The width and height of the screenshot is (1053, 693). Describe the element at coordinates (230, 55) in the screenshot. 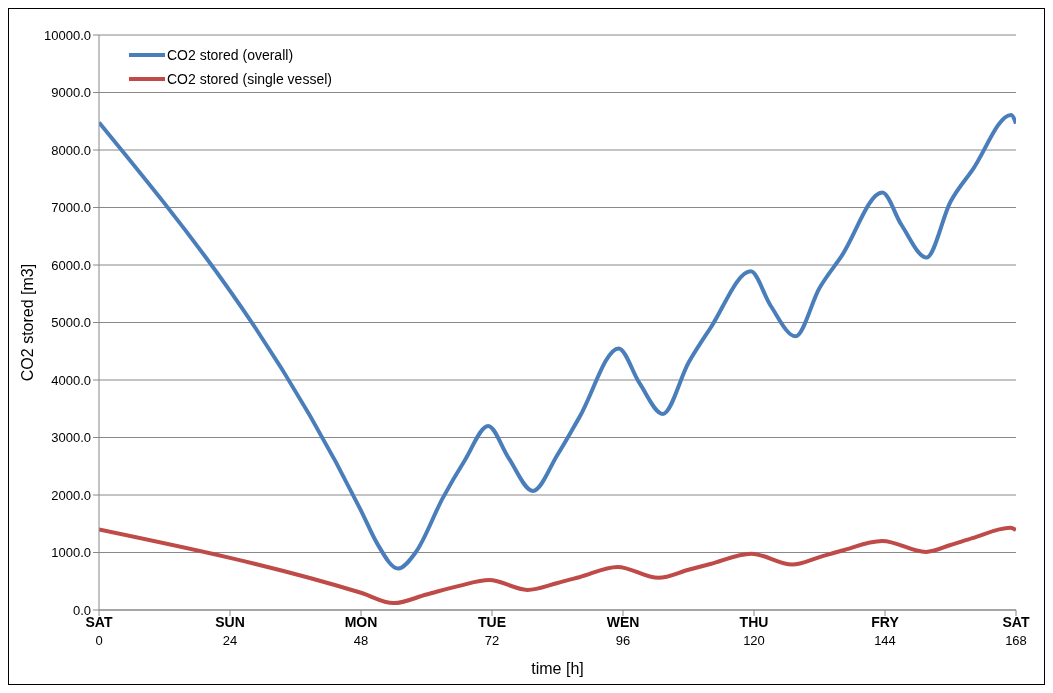

I see `legend-label: CO2 stored (overall)` at that location.